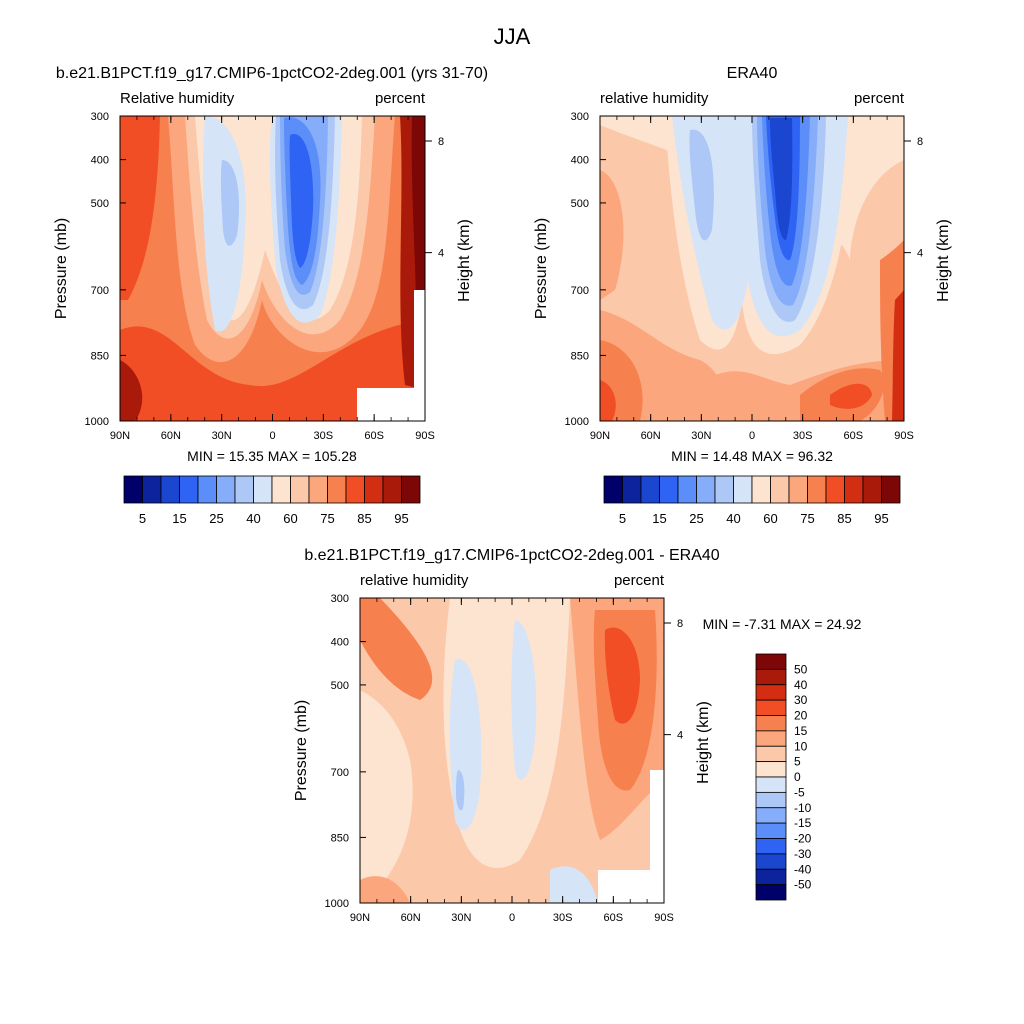  Describe the element at coordinates (396, 649) in the screenshot. I see `diff-shade-top-left` at that location.